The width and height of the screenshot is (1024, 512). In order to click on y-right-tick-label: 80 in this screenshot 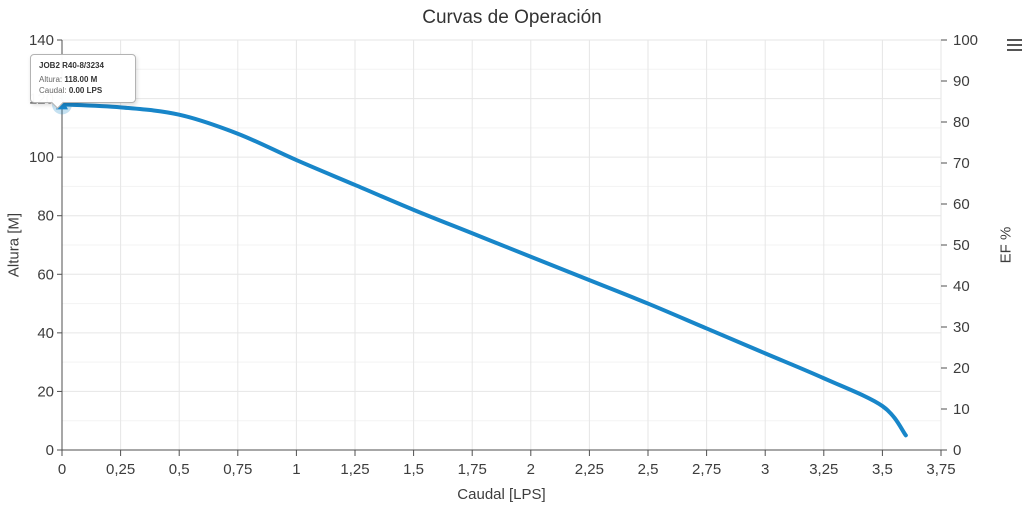, I will do `click(961, 122)`.